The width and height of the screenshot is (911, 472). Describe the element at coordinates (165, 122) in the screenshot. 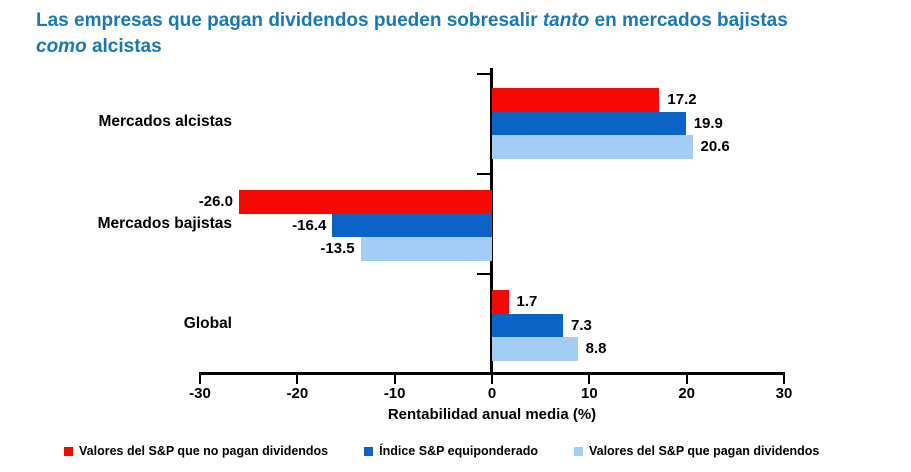

I see `category-label: Mercados alcistas` at that location.